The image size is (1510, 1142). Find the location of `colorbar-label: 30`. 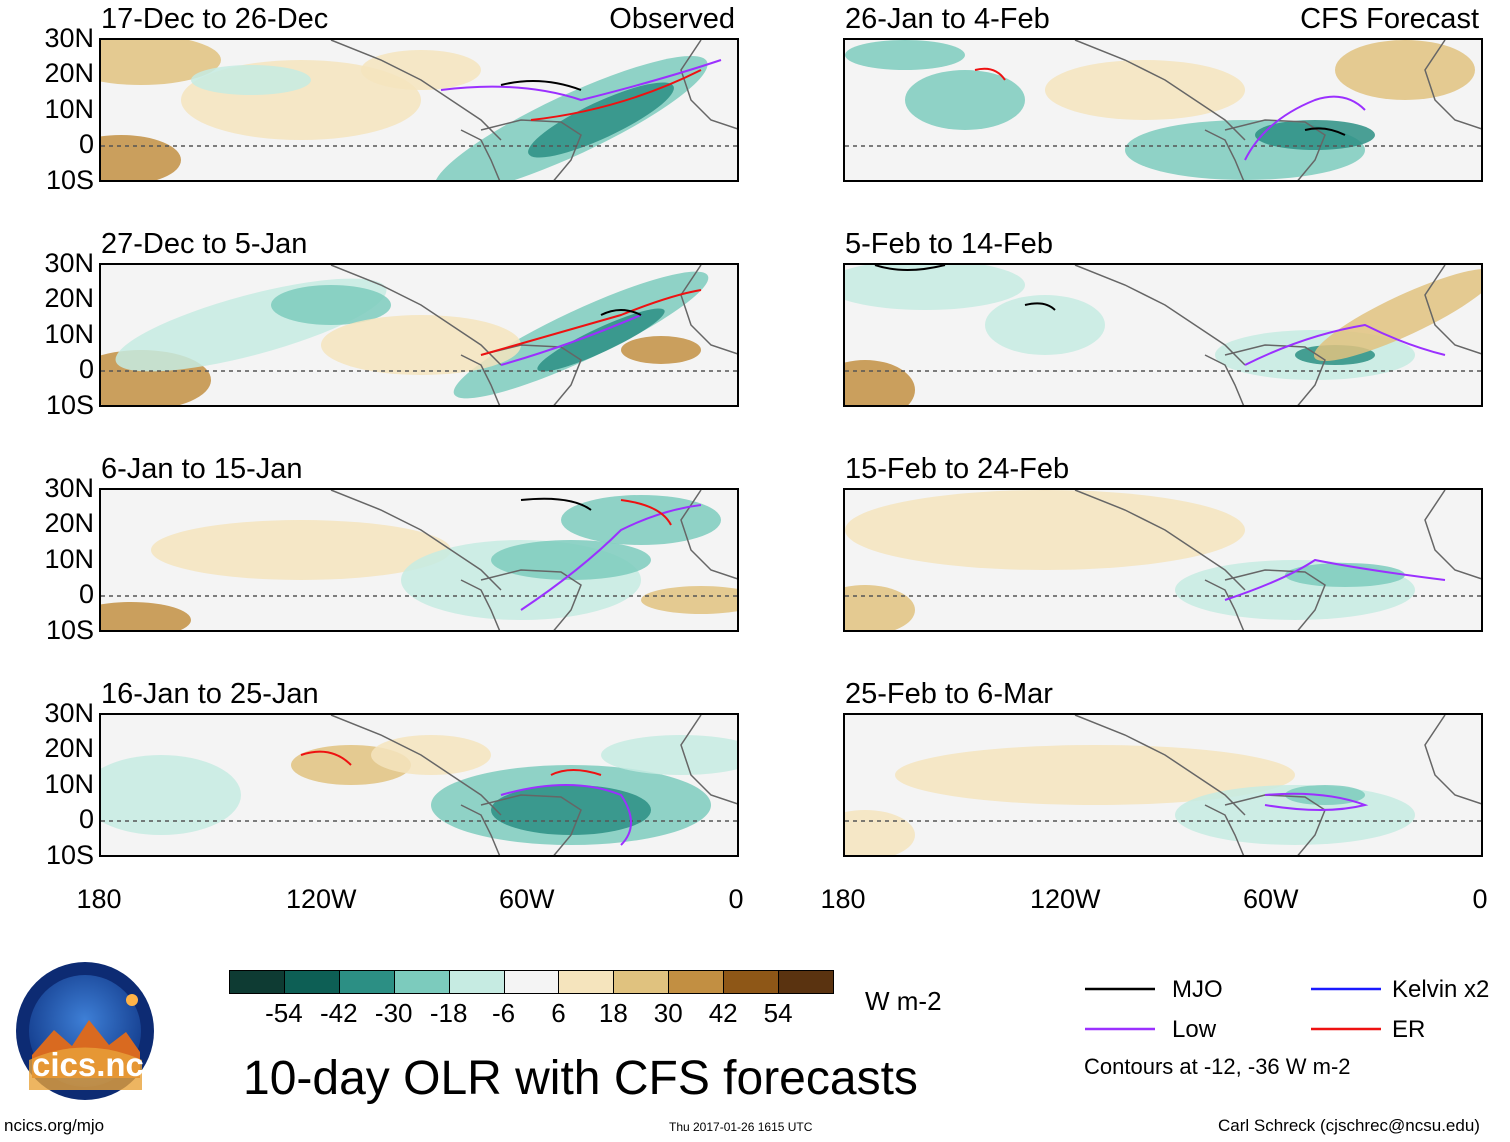

colorbar-label: 30 is located at coordinates (668, 1013).